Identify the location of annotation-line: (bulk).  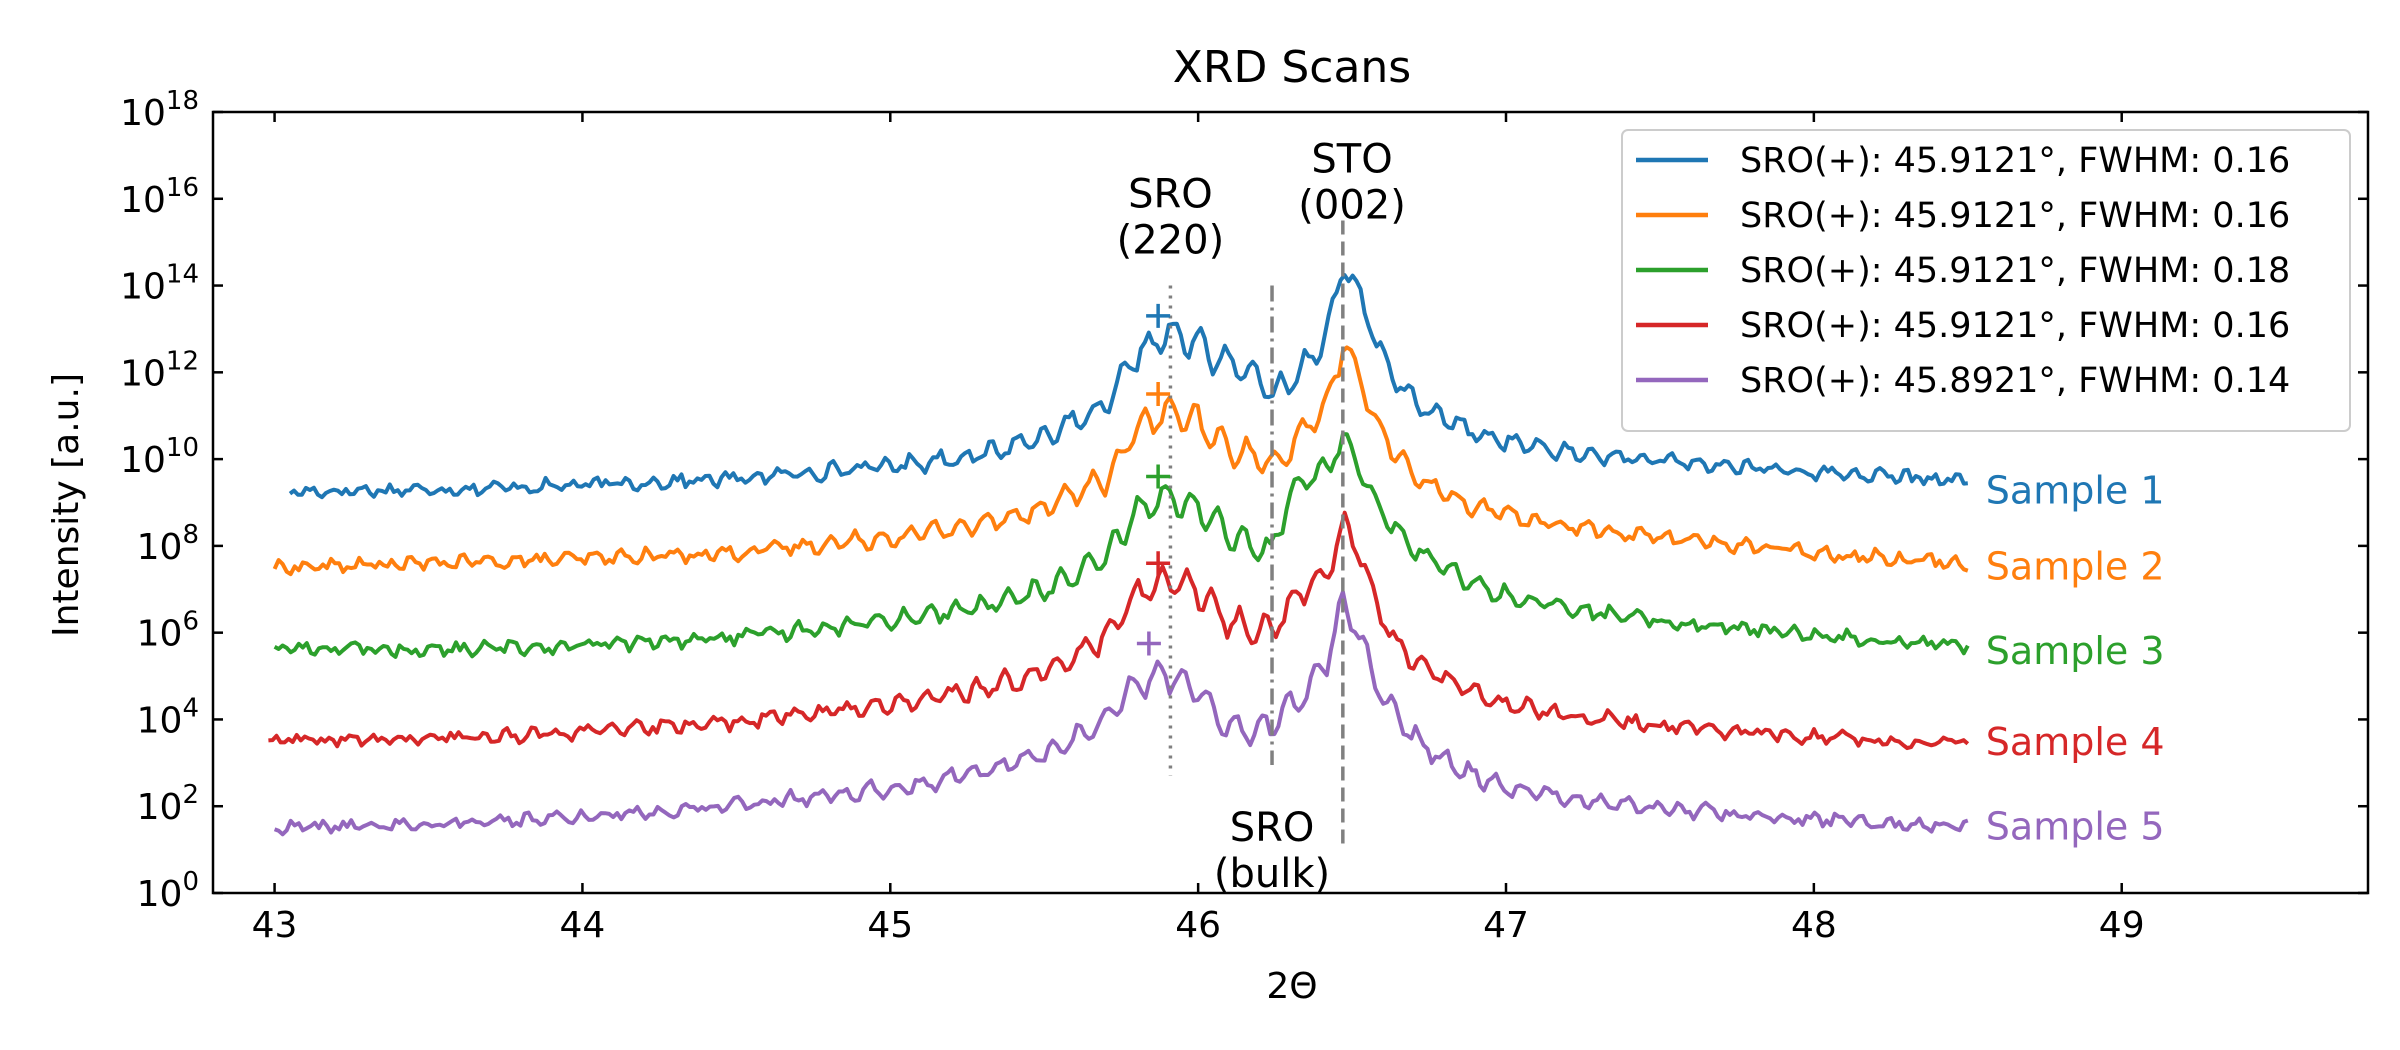
(1272, 874).